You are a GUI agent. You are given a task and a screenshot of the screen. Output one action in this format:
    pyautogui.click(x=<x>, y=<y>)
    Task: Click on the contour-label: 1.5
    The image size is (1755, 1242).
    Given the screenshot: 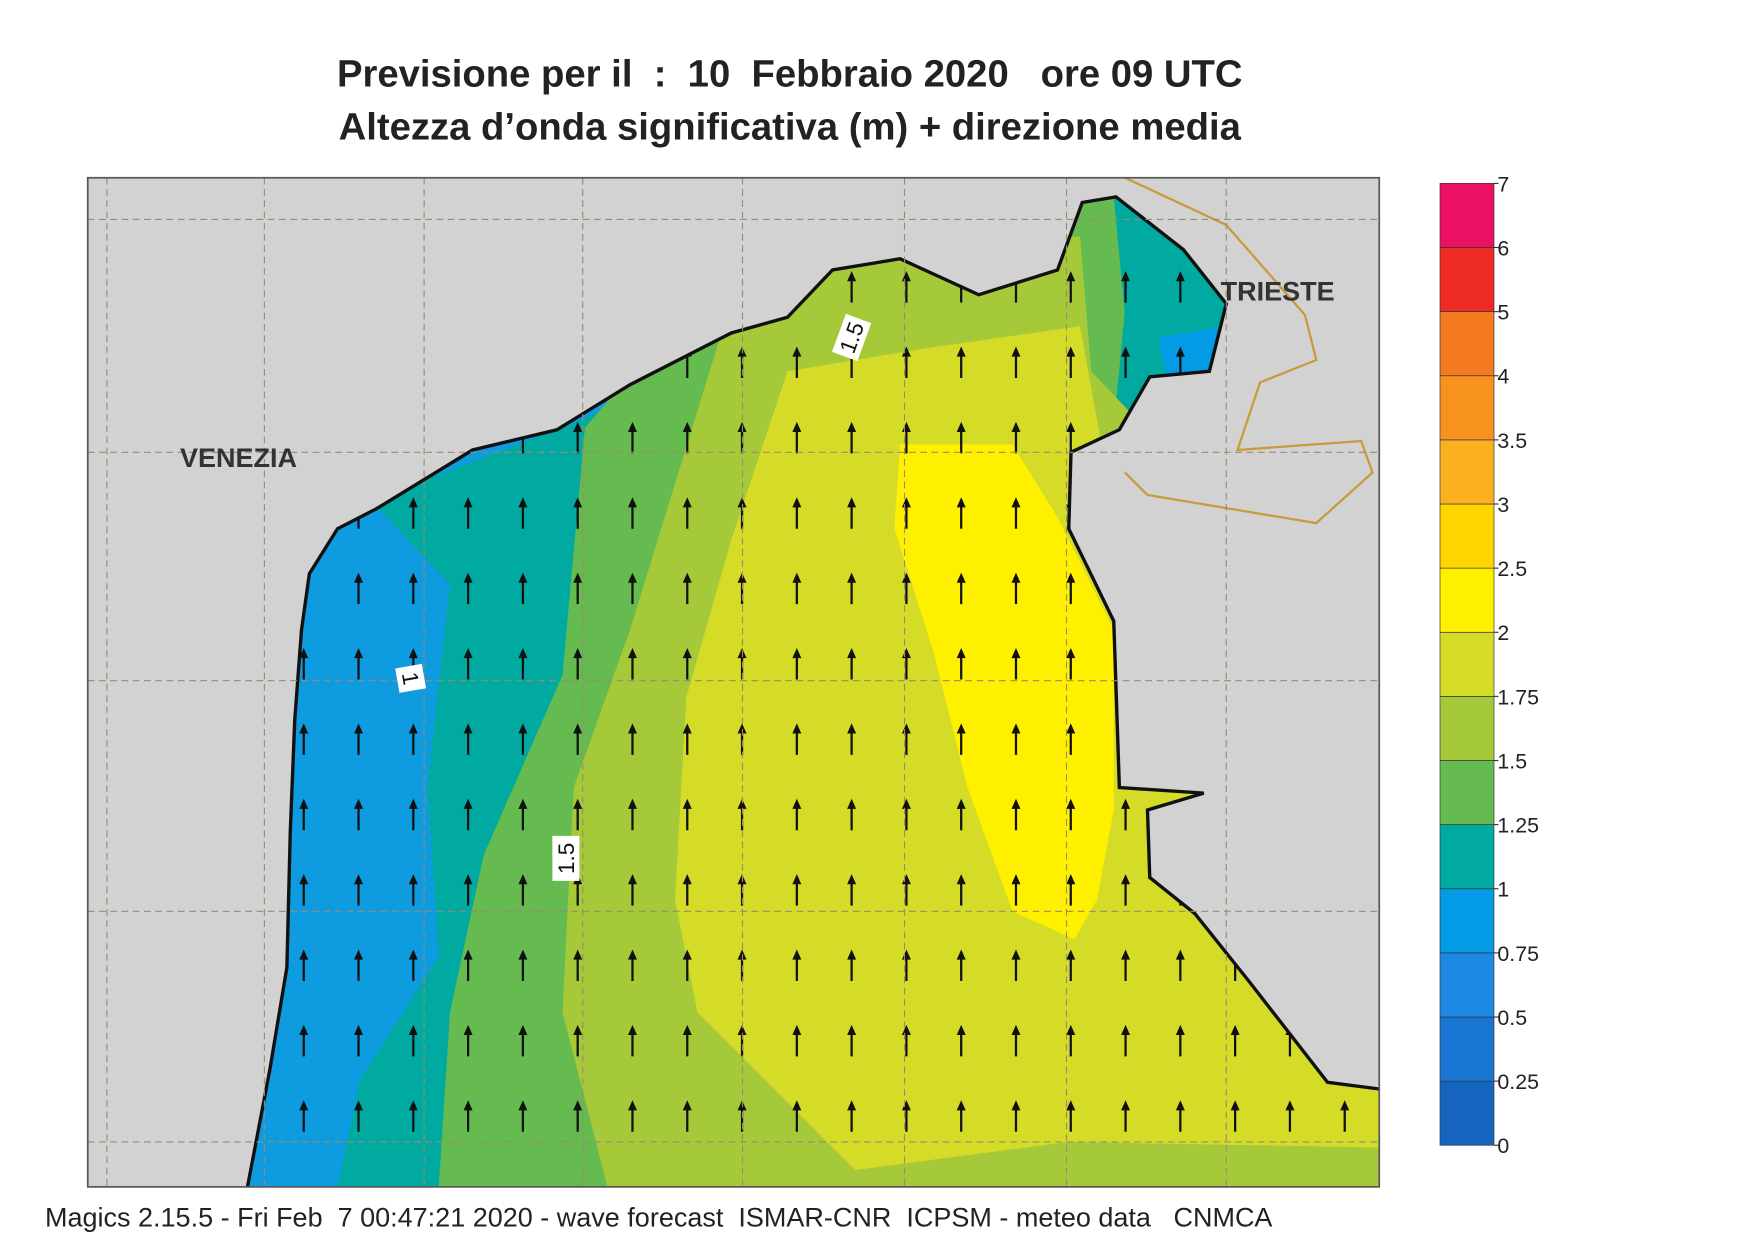 What is the action you would take?
    pyautogui.click(x=566, y=858)
    